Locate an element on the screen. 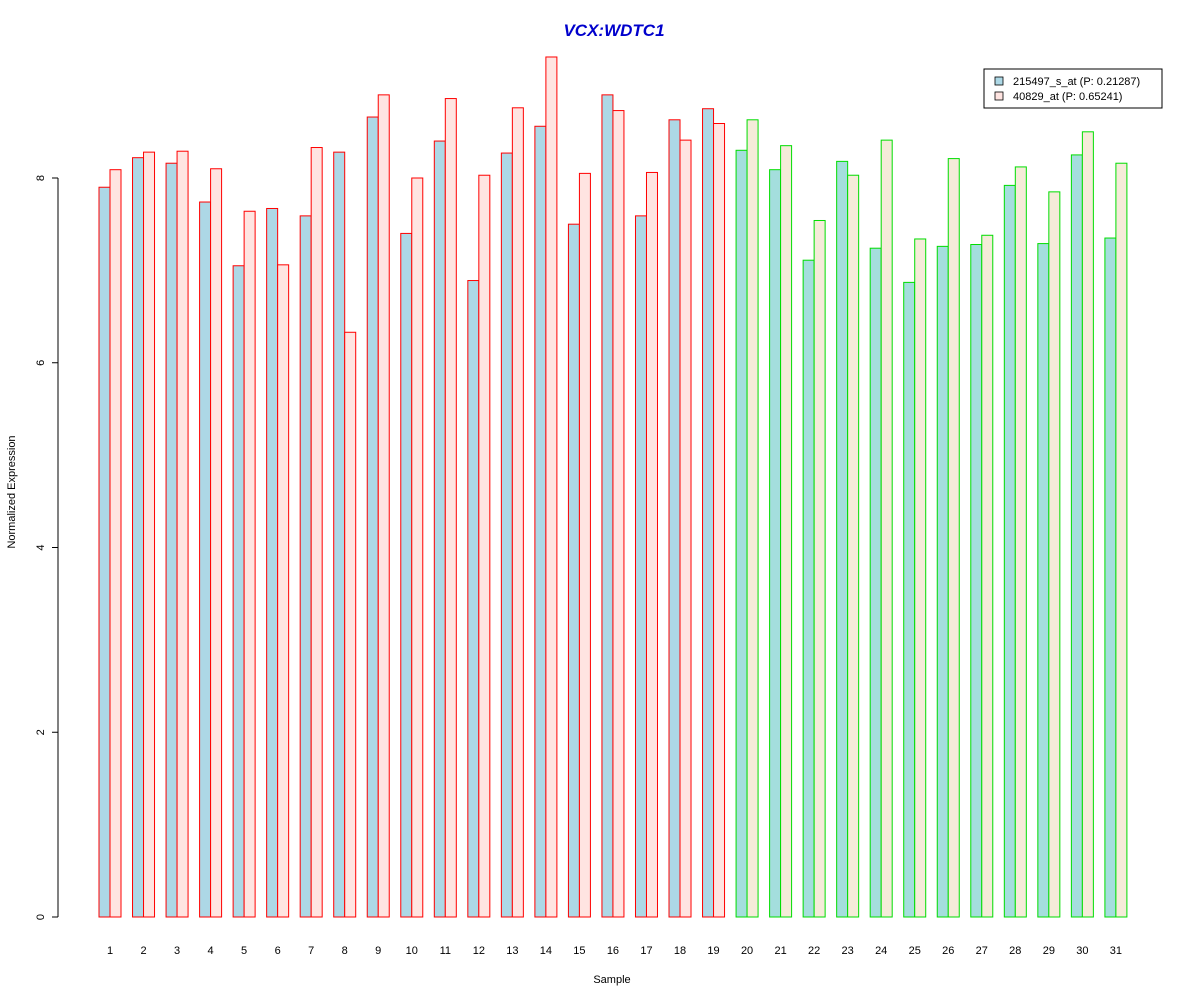  x-tick-label: 29 is located at coordinates (1049, 951).